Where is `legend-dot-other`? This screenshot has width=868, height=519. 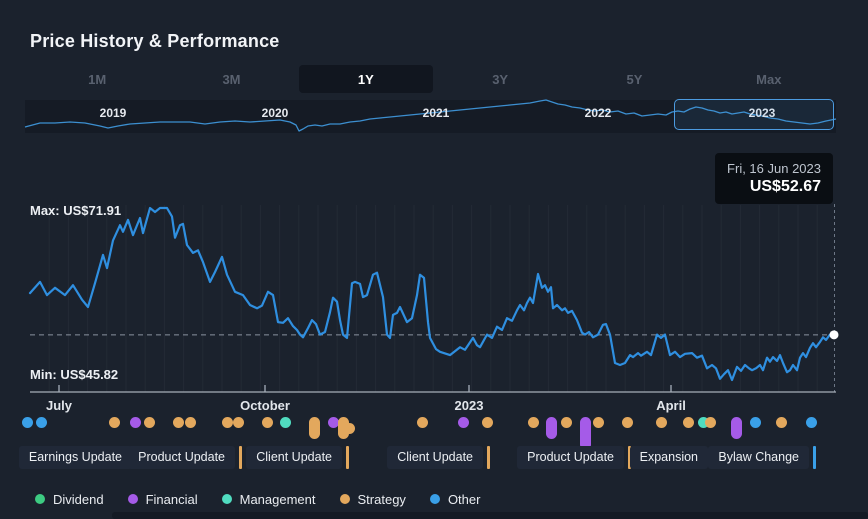
legend-dot-other is located at coordinates (434, 499).